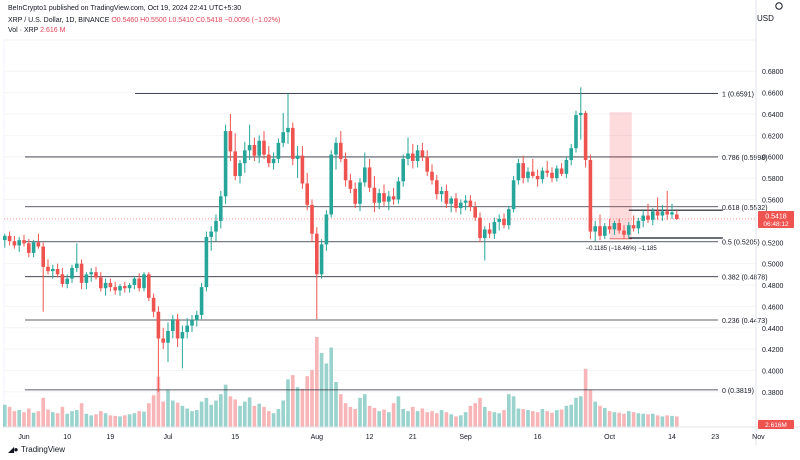 This screenshot has height=460, width=800. What do you see at coordinates (773, 265) in the screenshot?
I see `y-tick-label: 0.5000` at bounding box center [773, 265].